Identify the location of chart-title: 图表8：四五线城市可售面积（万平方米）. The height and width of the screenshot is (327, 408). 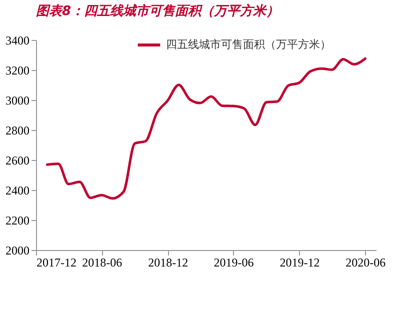
(158, 11).